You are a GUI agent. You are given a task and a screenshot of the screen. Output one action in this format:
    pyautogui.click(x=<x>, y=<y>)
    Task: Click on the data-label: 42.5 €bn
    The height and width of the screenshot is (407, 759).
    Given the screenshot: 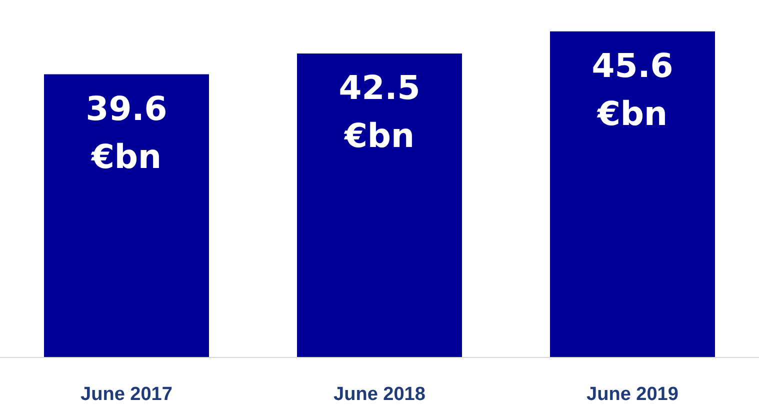 What is the action you would take?
    pyautogui.click(x=379, y=112)
    